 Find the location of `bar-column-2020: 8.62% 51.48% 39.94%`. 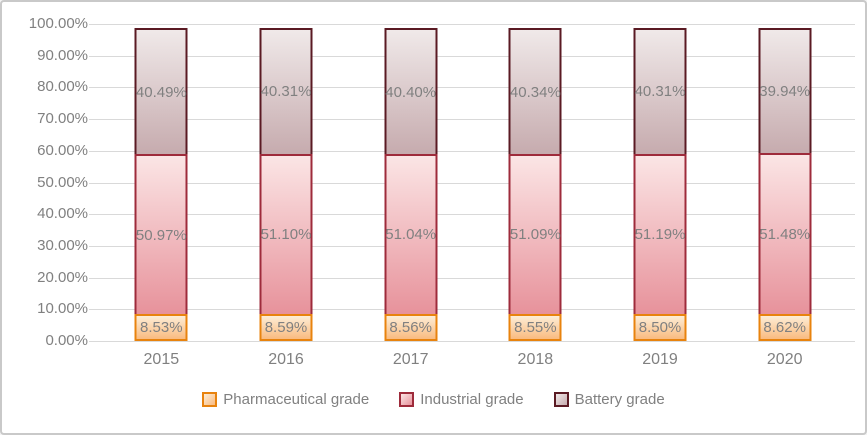

bar-column-2020: 8.62% 51.48% 39.94% is located at coordinates (784, 182).